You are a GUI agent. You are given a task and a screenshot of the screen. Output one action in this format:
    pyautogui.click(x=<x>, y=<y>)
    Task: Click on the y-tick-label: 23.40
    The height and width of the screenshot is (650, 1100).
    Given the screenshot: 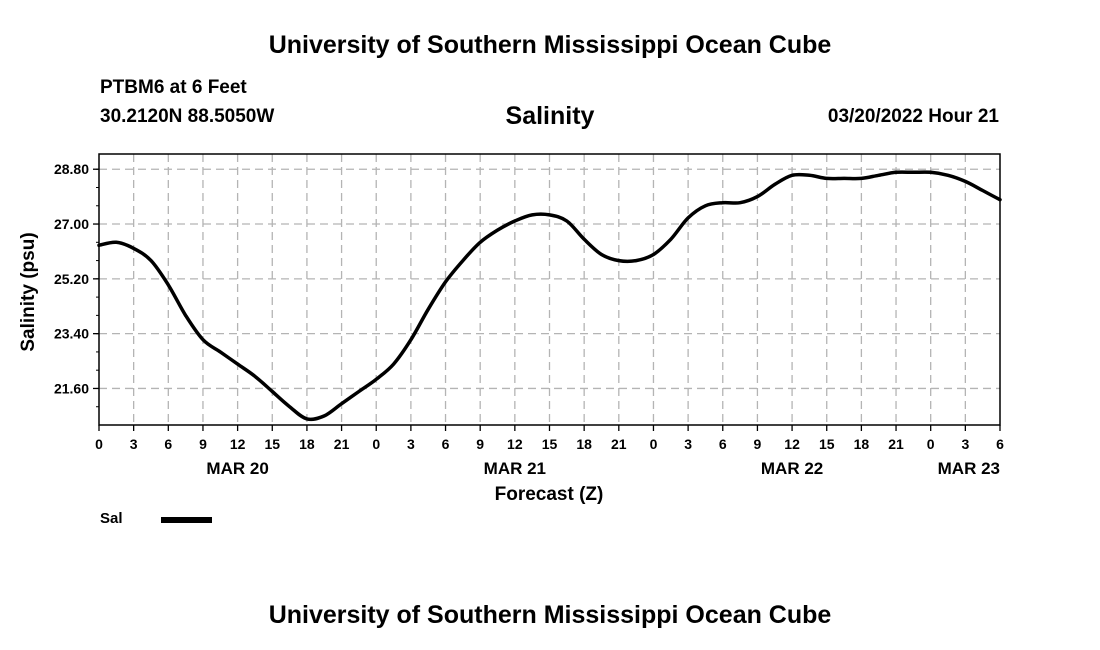 What is the action you would take?
    pyautogui.click(x=71, y=334)
    